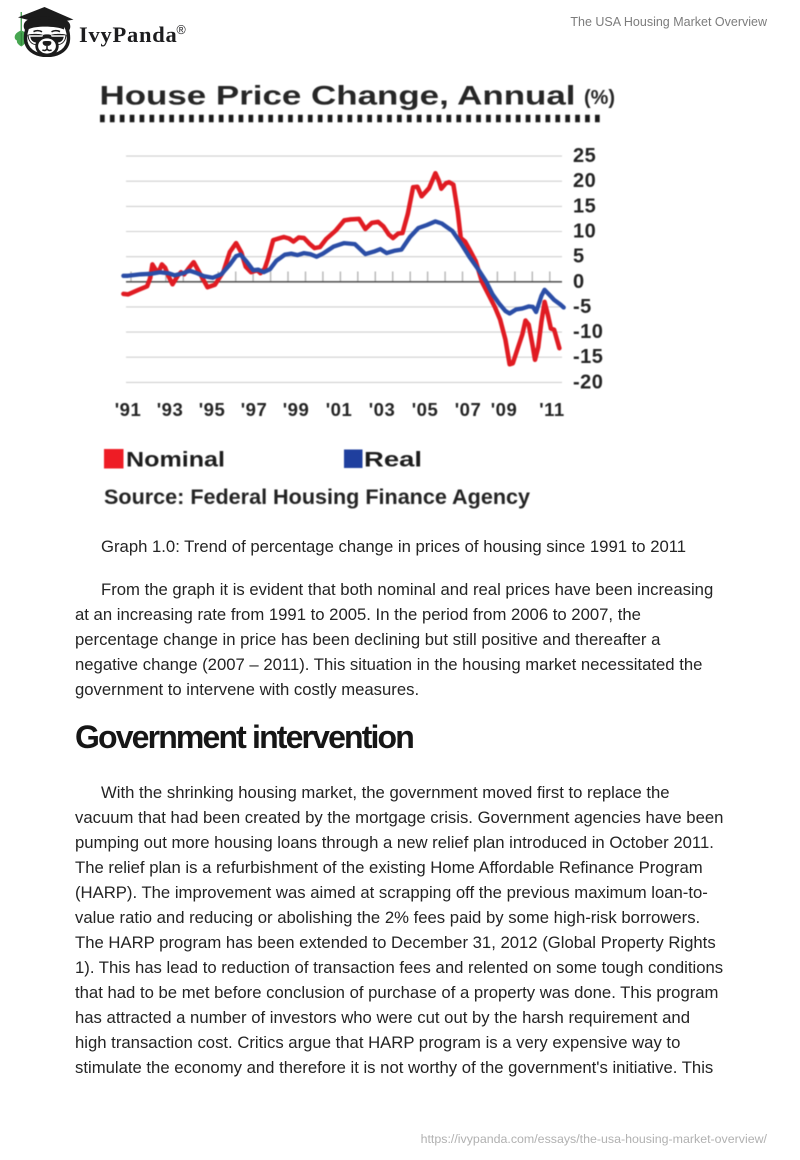 The image size is (800, 1160). What do you see at coordinates (317, 497) in the screenshot?
I see `svg-text:Source: Federal Housing Financ: Source: Federal Housing Finance Agency` at bounding box center [317, 497].